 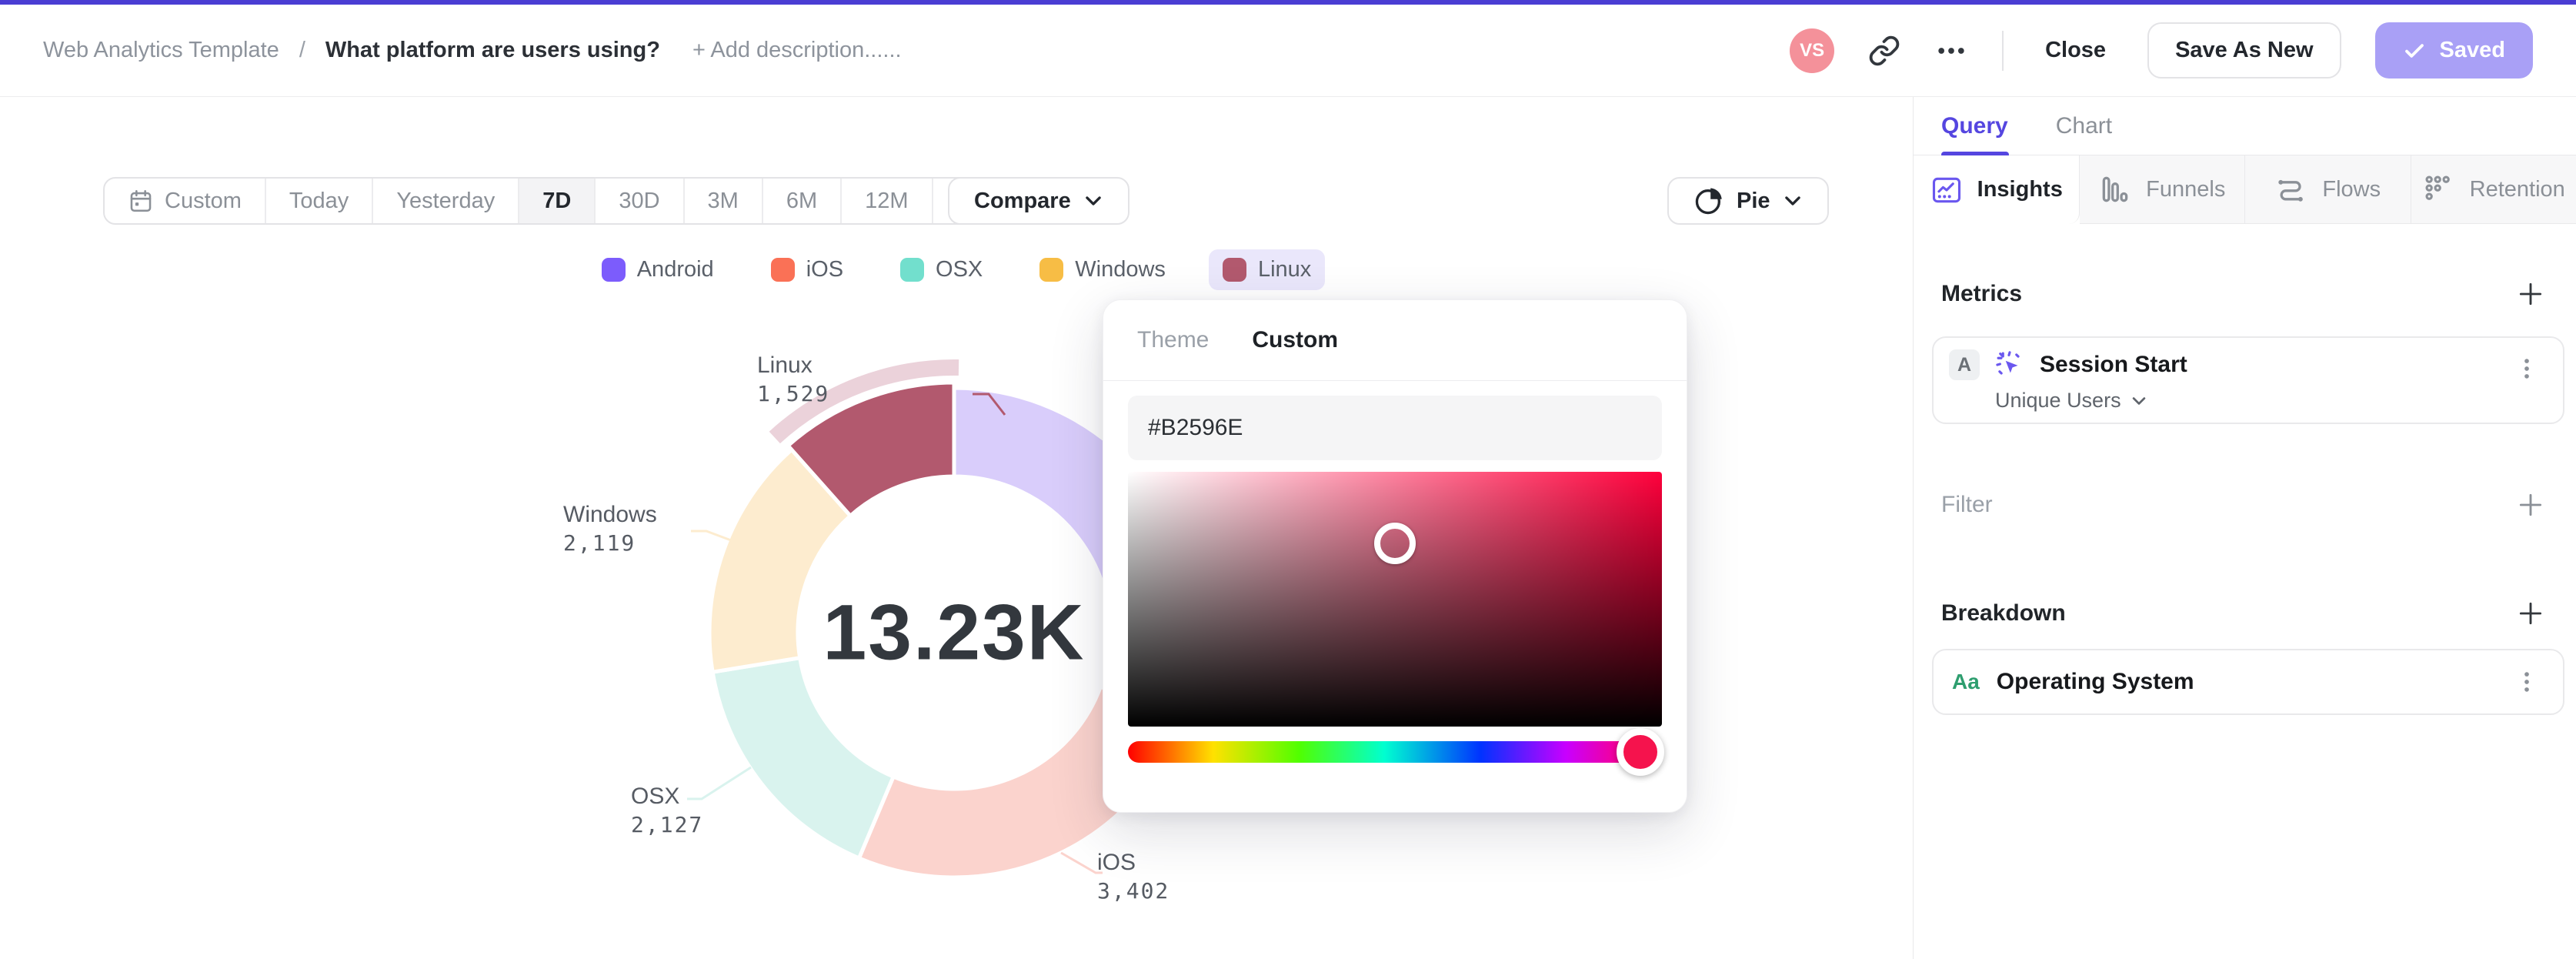 What do you see at coordinates (614, 270) in the screenshot?
I see `legend-swatch-android` at bounding box center [614, 270].